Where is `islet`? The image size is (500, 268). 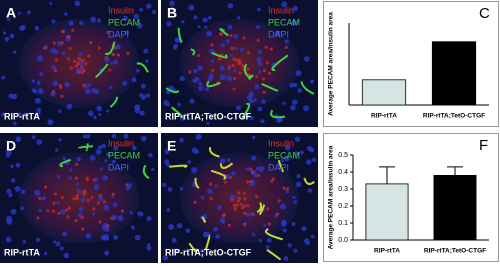 islet is located at coordinates (79, 198).